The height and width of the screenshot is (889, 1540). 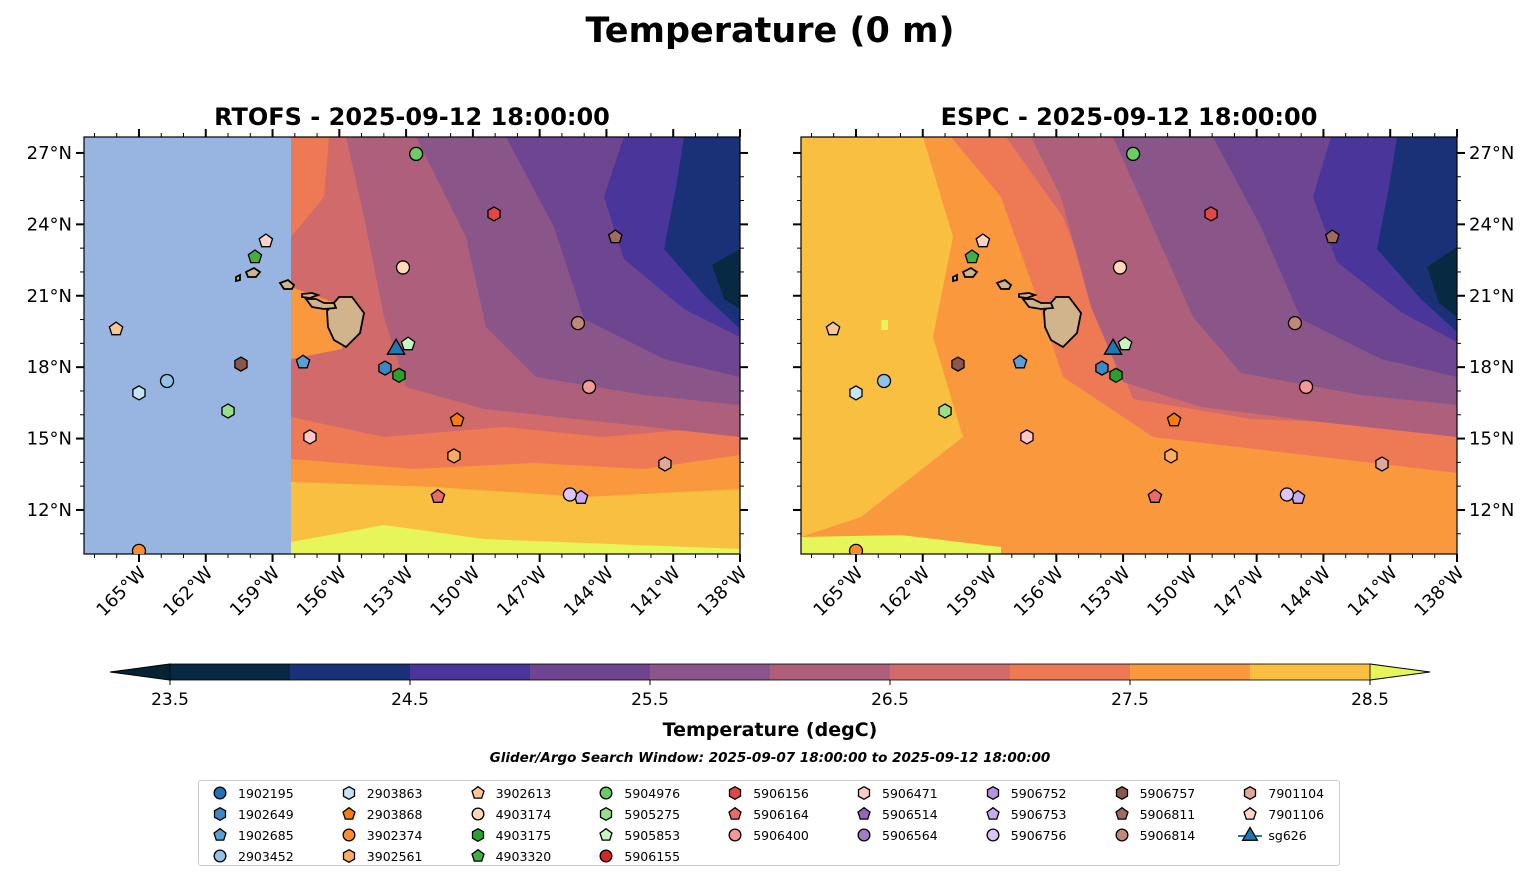 I want to click on lon-tick-label: 165°W, so click(x=838, y=592).